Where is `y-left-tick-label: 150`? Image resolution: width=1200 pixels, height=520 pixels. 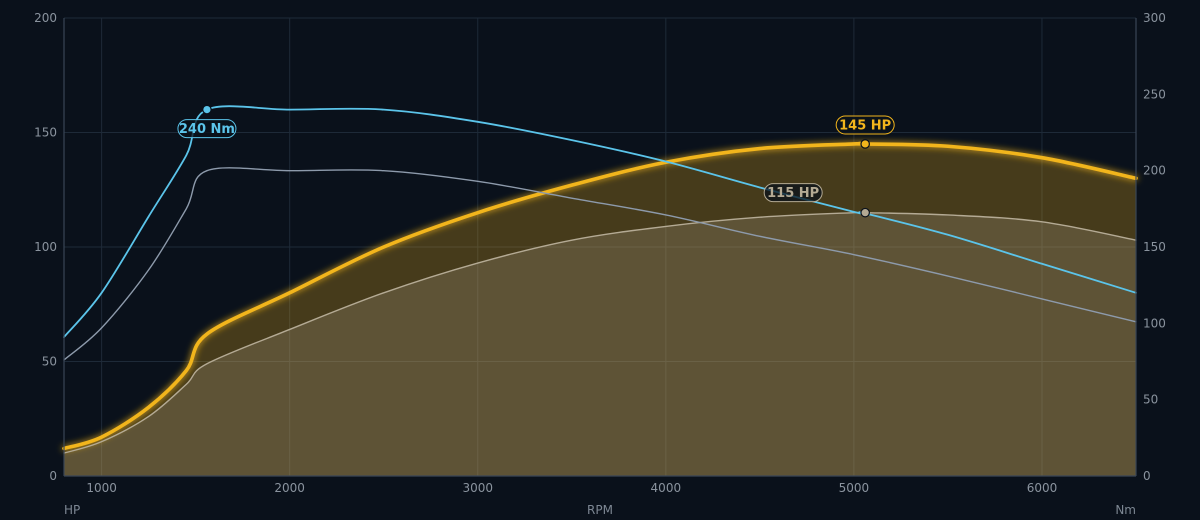 y-left-tick-label: 150 is located at coordinates (45, 133).